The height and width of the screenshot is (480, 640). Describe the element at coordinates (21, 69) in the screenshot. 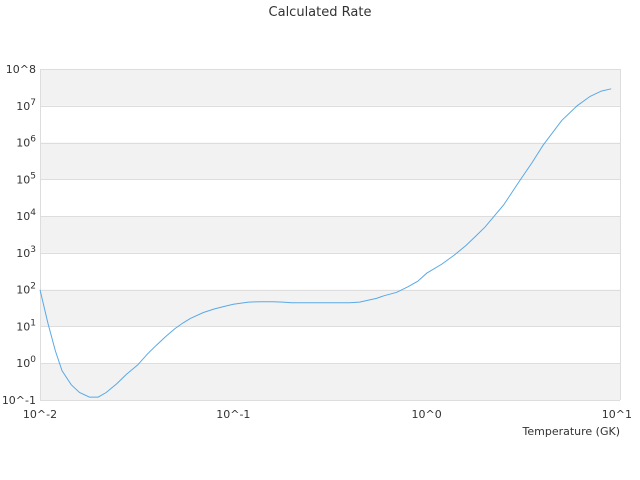

I see `y-tick-label: 10^8` at that location.